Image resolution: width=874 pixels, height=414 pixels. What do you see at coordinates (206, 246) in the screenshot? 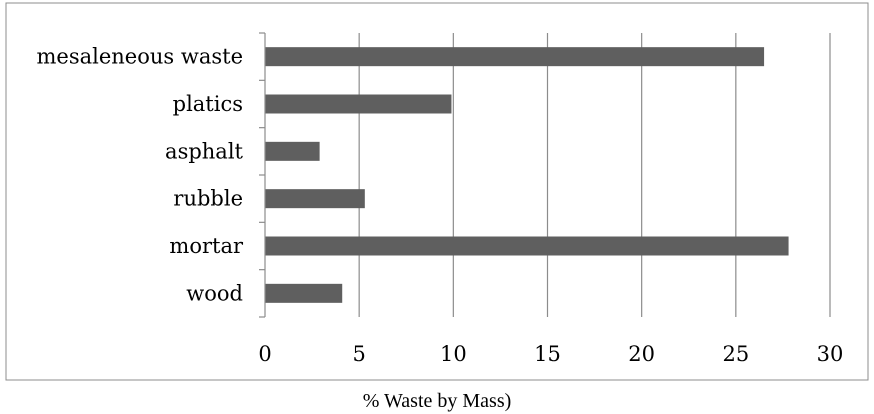
I see `category-label: mortar` at bounding box center [206, 246].